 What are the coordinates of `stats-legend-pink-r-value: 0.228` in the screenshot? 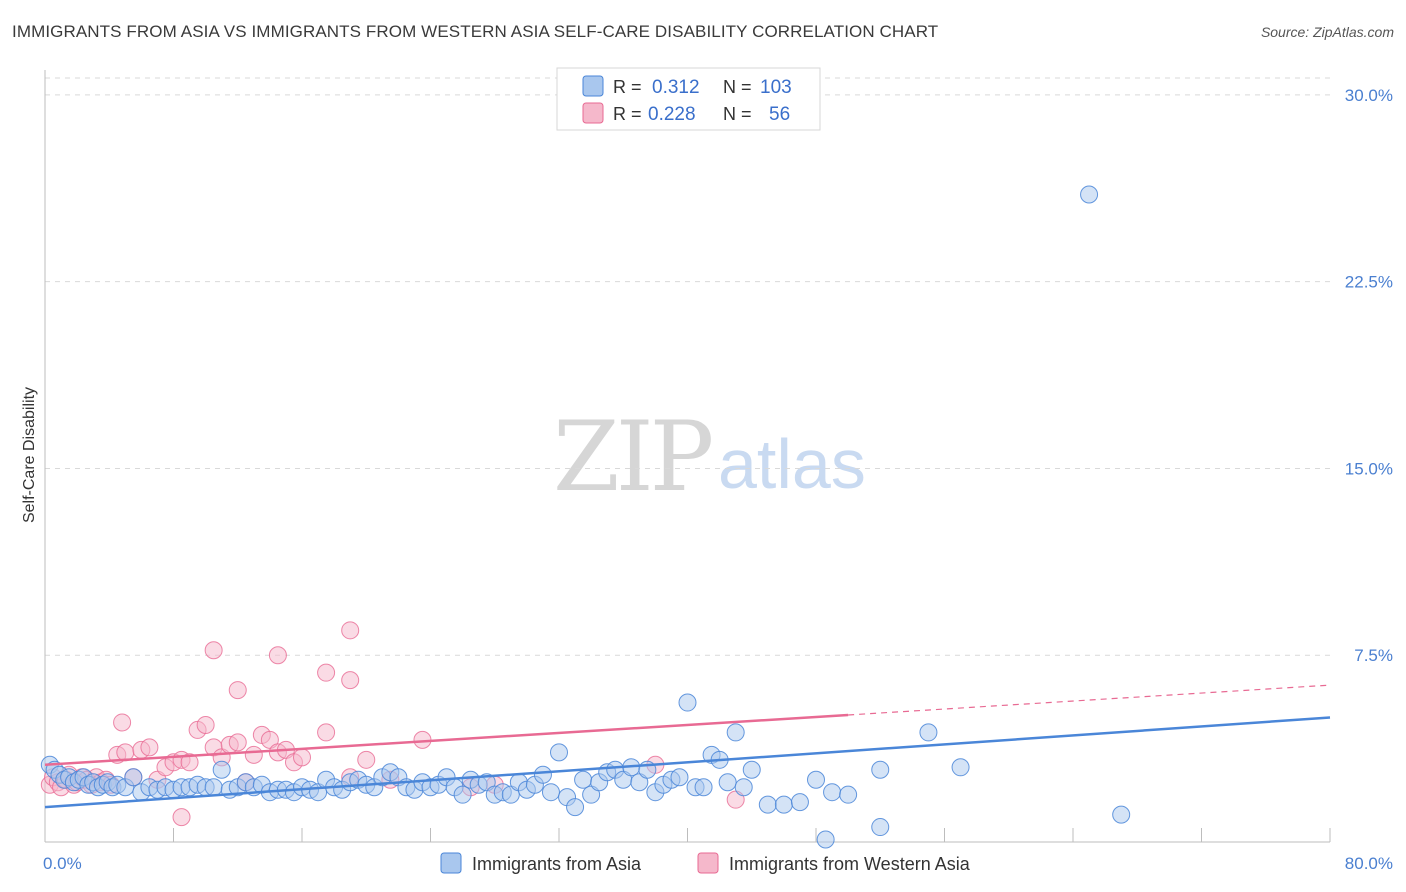 It's located at (672, 114).